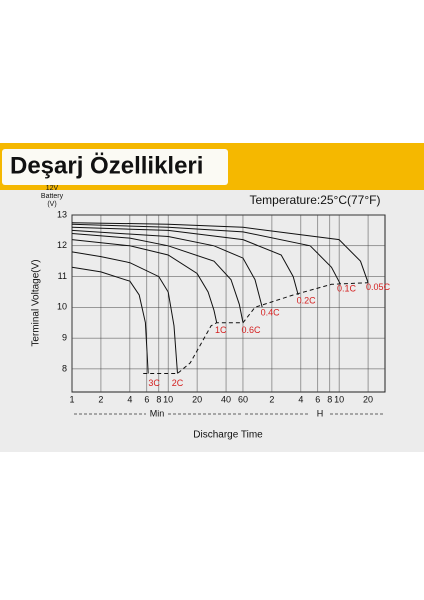 The height and width of the screenshot is (600, 424). What do you see at coordinates (154, 383) in the screenshot?
I see `curve-label: 3C` at bounding box center [154, 383].